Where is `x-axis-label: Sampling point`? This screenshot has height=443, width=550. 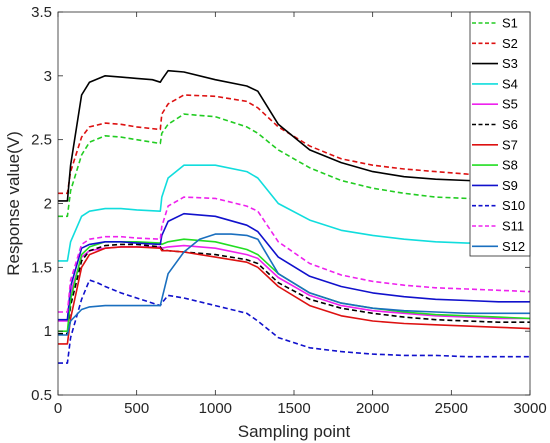 x-axis-label: Sampling point is located at coordinates (294, 431).